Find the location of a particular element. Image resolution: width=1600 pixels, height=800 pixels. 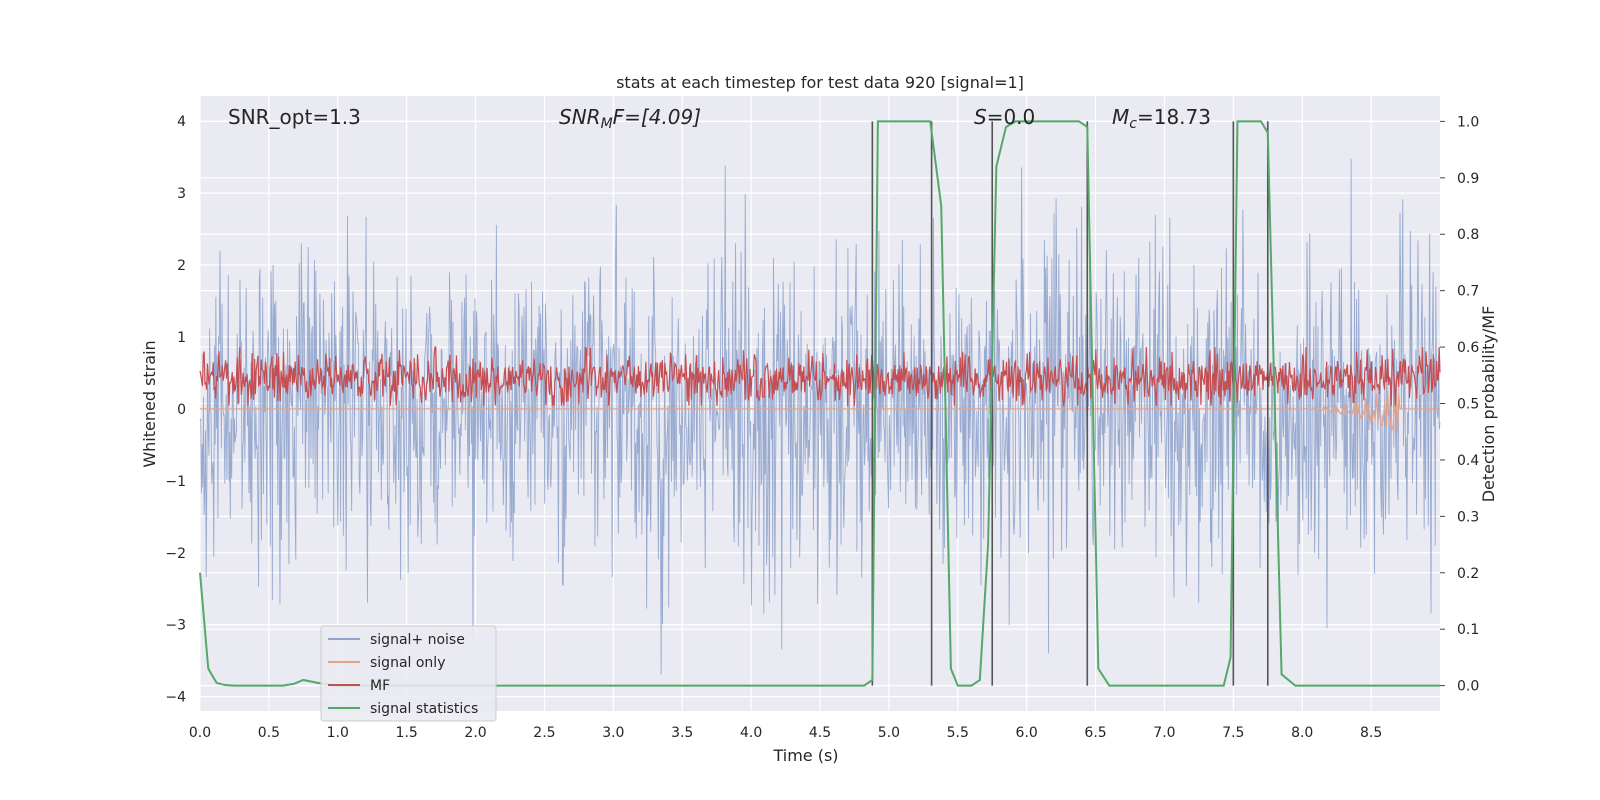

y2-tick-label: 0.0 is located at coordinates (1468, 687).